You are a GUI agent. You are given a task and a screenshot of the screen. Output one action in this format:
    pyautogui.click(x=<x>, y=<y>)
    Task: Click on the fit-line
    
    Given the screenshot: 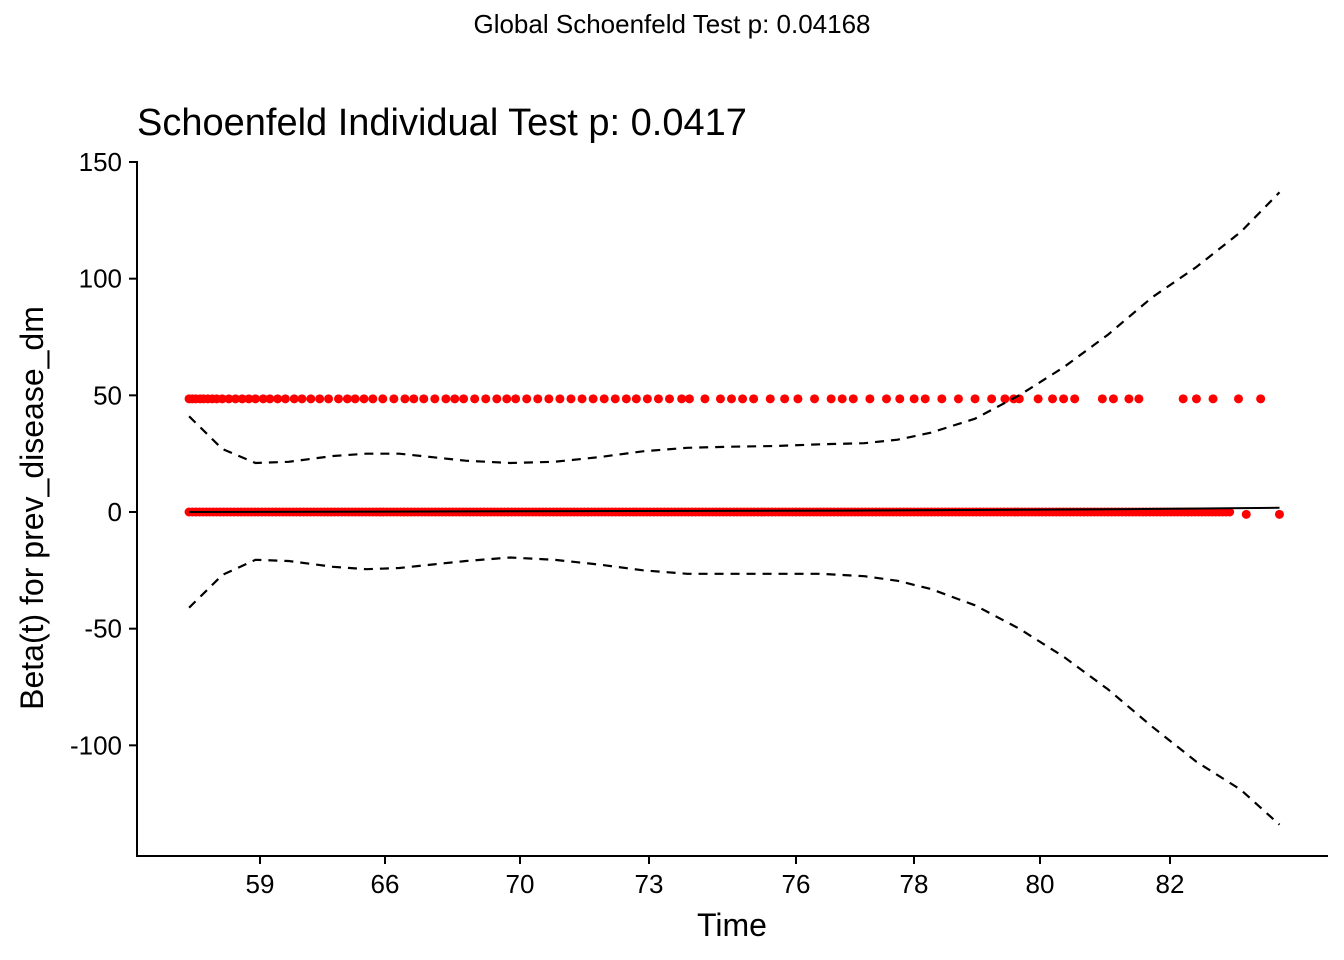 What is the action you would take?
    pyautogui.click(x=734, y=509)
    